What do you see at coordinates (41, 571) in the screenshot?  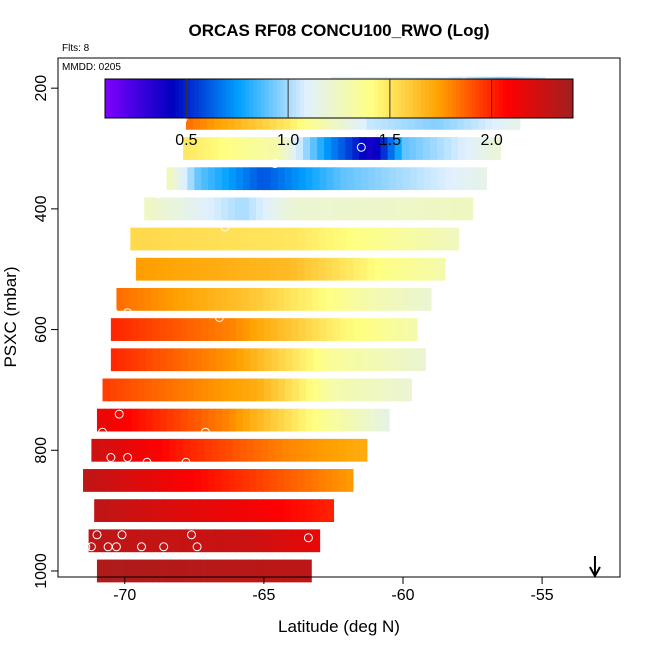 I see `y-tick-label: 1000` at bounding box center [41, 571].